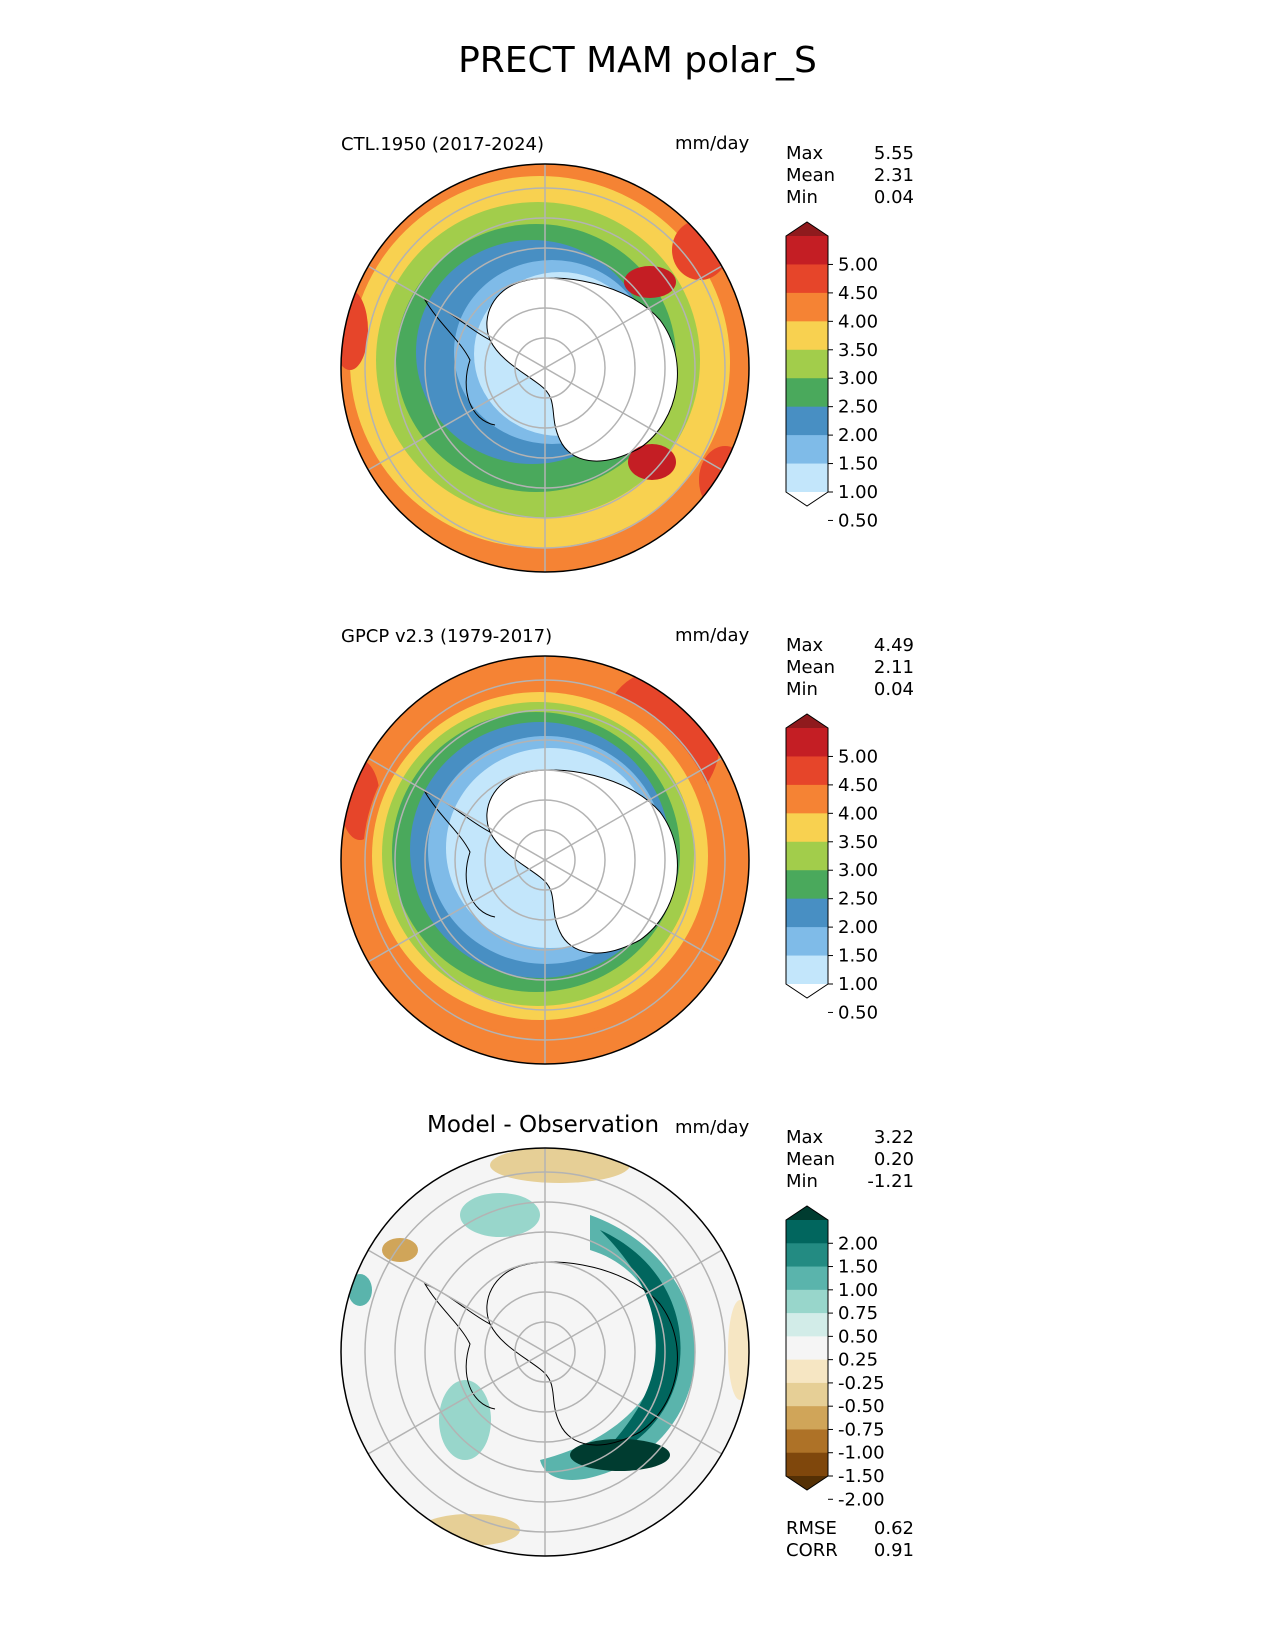  Describe the element at coordinates (893, 1137) in the screenshot. I see `stat-value: 3.22` at that location.